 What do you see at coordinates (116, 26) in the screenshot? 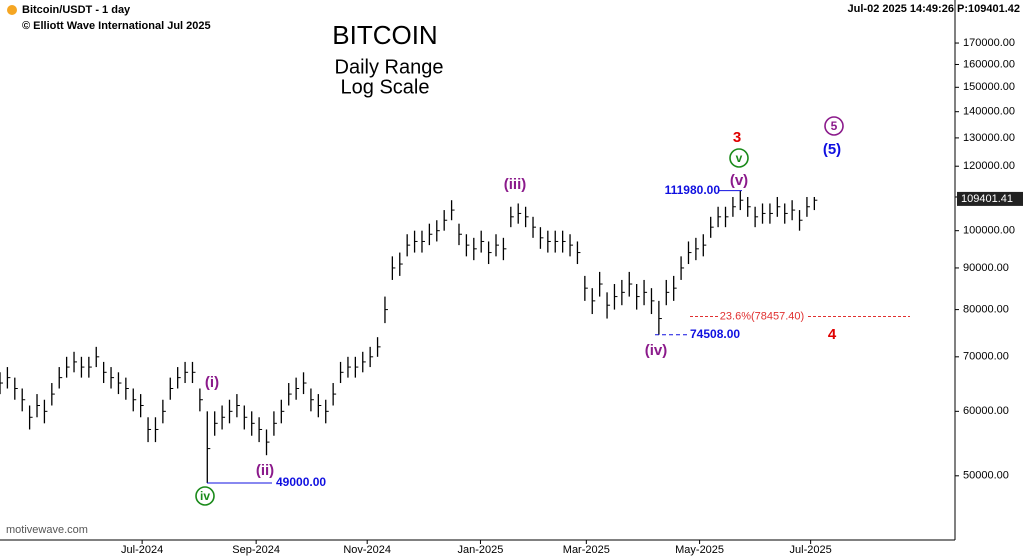
I see `copyright: © Elliott Wave International Jul 2025` at bounding box center [116, 26].